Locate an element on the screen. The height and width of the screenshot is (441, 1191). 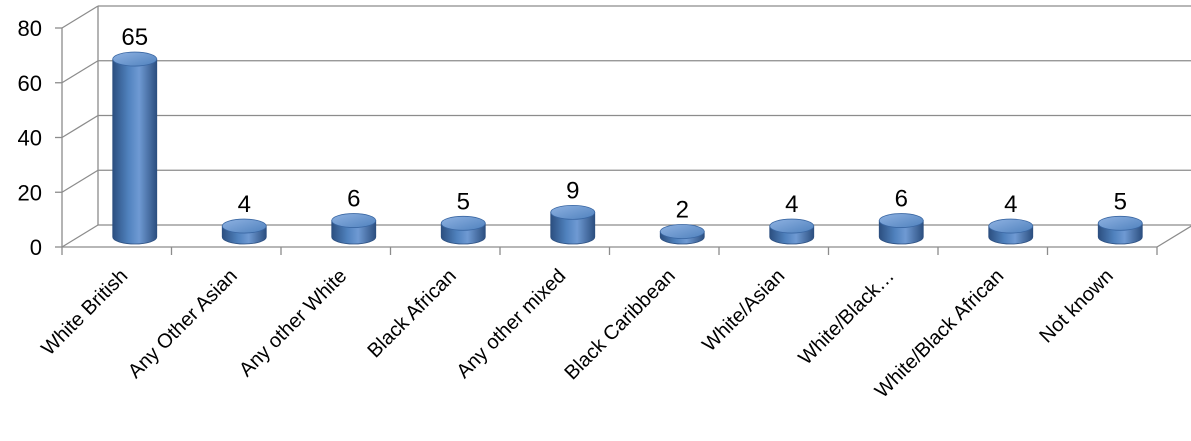
floor-right-edge is located at coordinates (1173, 236).